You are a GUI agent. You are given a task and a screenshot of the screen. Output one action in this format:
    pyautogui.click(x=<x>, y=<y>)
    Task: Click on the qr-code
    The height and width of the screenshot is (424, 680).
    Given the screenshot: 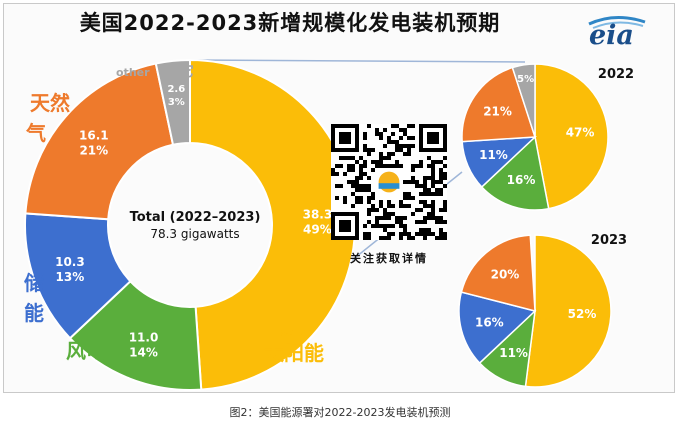 What is the action you would take?
    pyautogui.click(x=389, y=182)
    